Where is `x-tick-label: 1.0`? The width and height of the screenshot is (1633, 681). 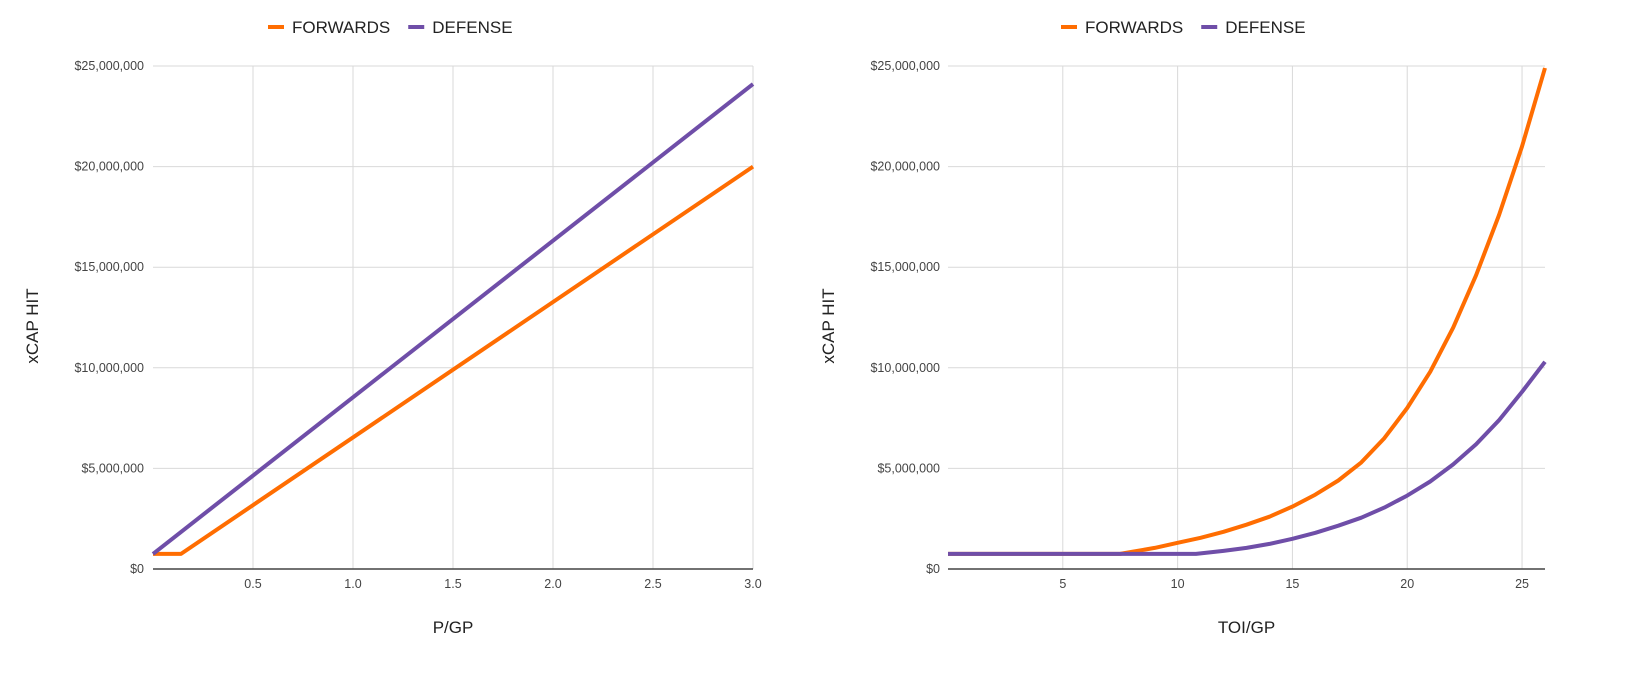 x-tick-label: 1.0 is located at coordinates (352, 584).